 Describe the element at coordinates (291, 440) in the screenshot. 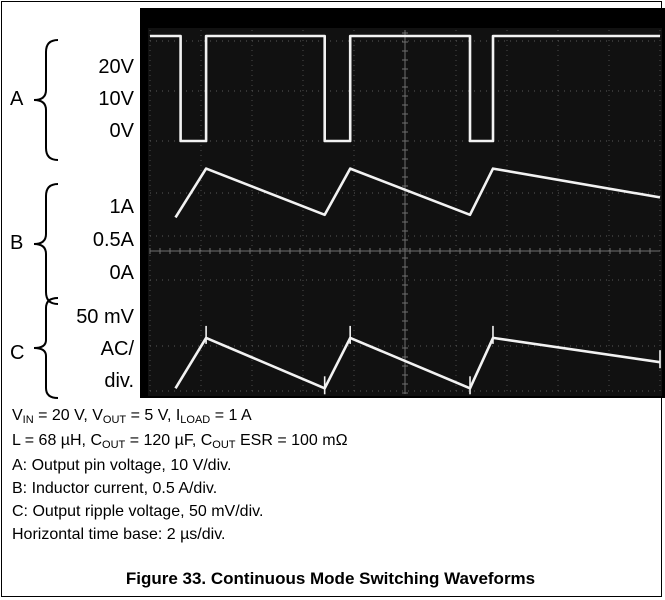

I see `esr-value: ESR = 100 mΩ` at that location.